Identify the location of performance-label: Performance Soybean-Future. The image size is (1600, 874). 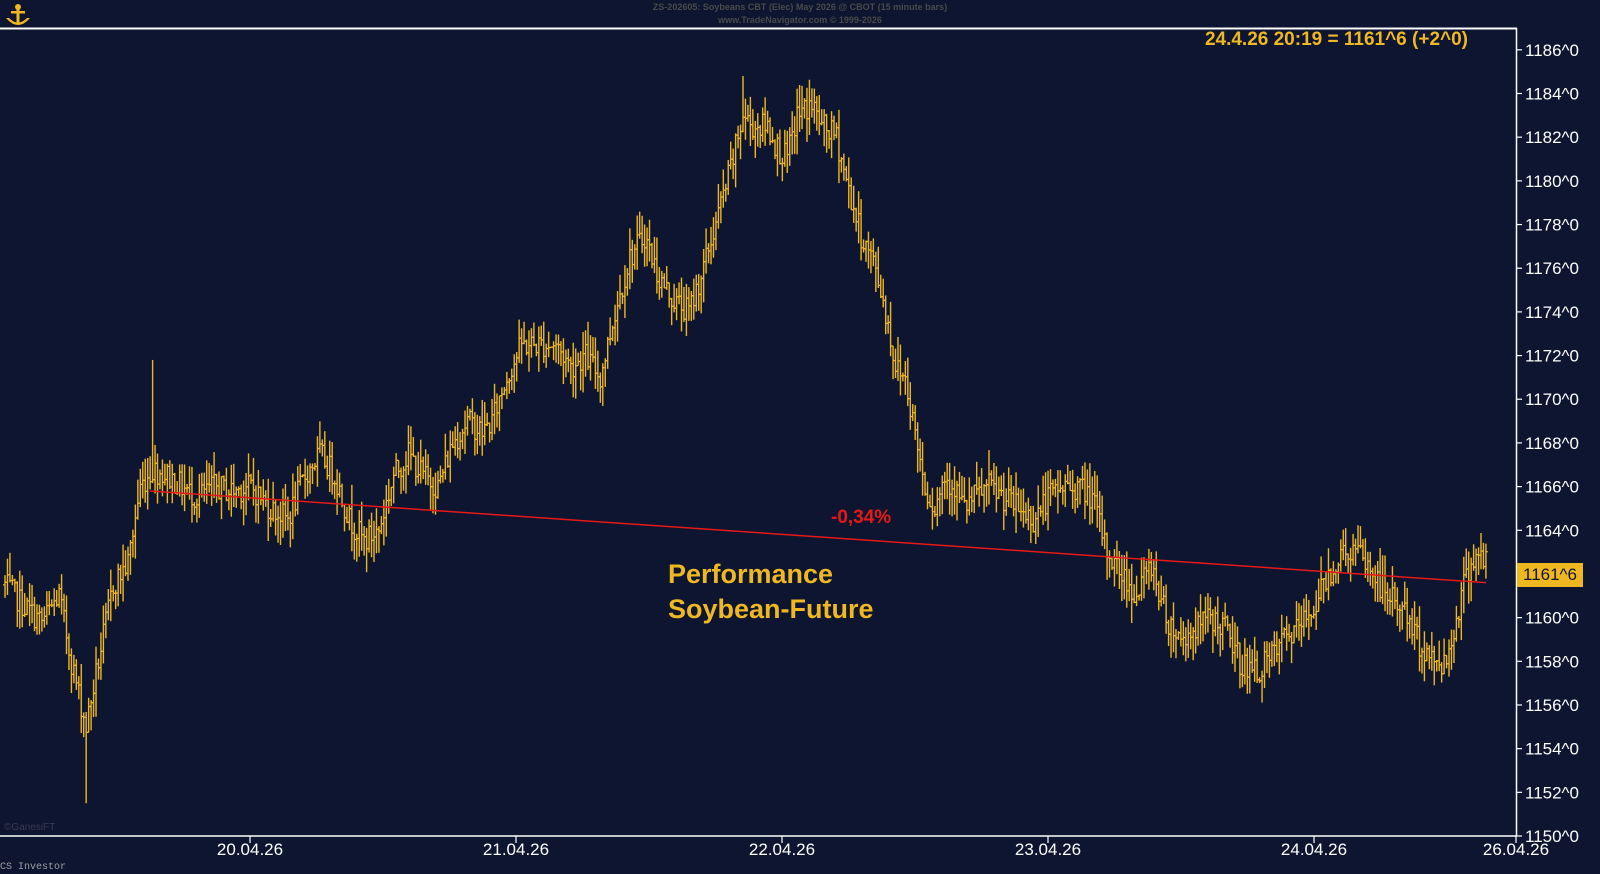
(771, 592).